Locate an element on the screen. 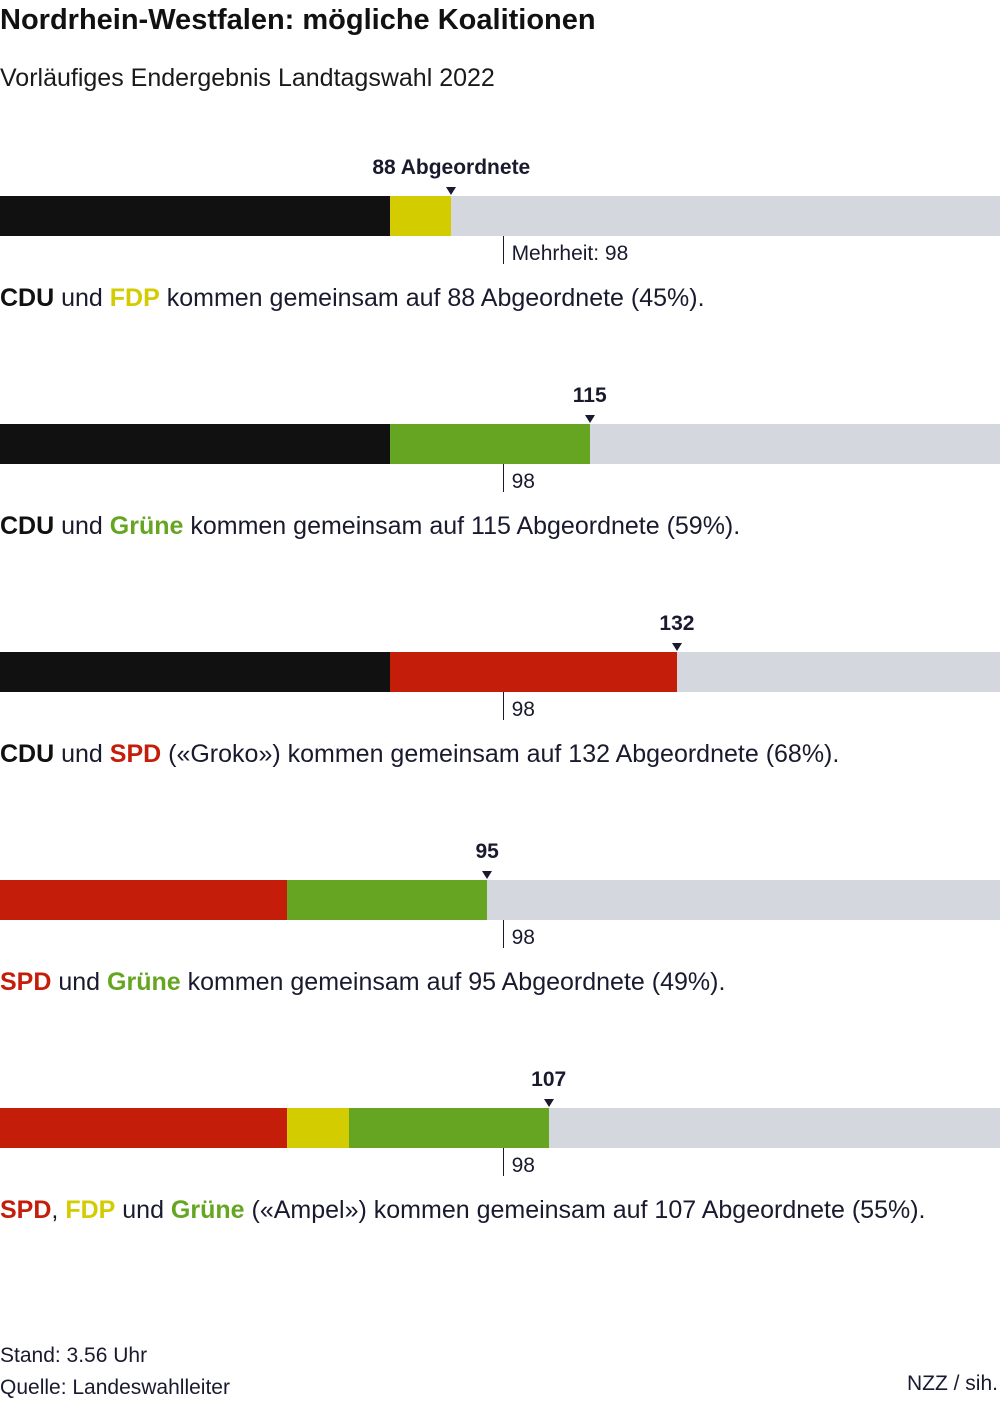  total-label: 132 is located at coordinates (677, 623).